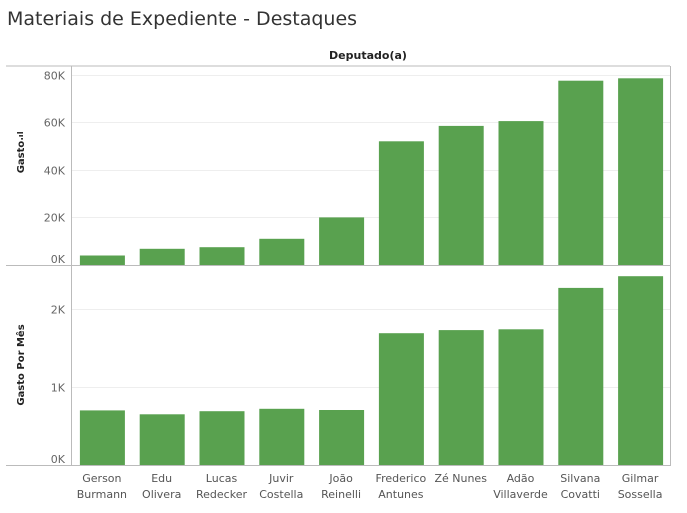 Image resolution: width=687 pixels, height=513 pixels. I want to click on x-category-label: Covatti, so click(580, 494).